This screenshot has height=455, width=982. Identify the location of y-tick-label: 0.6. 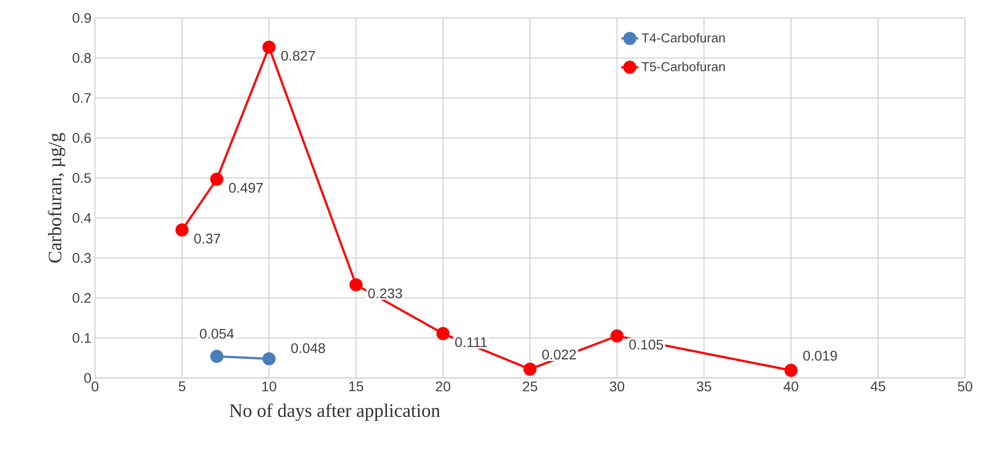
(81, 138).